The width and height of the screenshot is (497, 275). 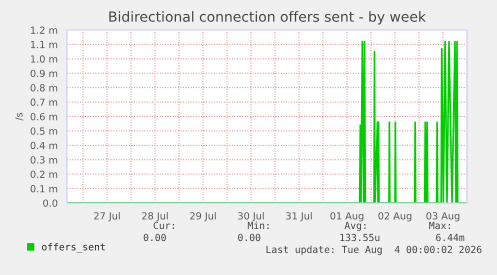 I want to click on y-tick-label: 0.4 m, so click(x=44, y=146).